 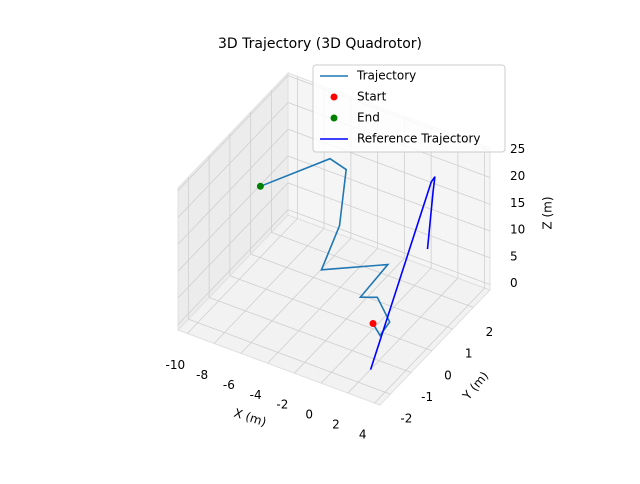 What do you see at coordinates (406, 419) in the screenshot?
I see `y-tick-label: -2` at bounding box center [406, 419].